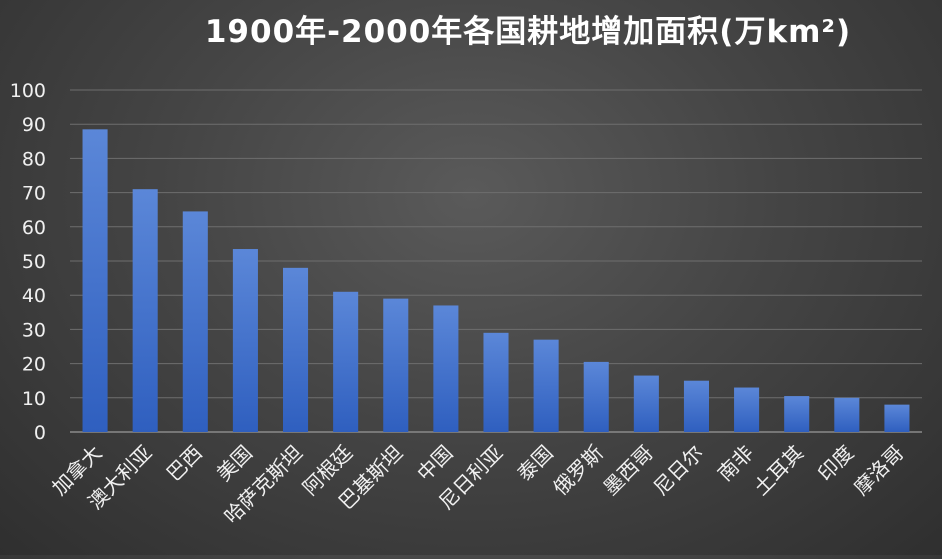 The height and width of the screenshot is (559, 942). Describe the element at coordinates (534, 463) in the screenshot. I see `x-tick-label: 泰国` at that location.